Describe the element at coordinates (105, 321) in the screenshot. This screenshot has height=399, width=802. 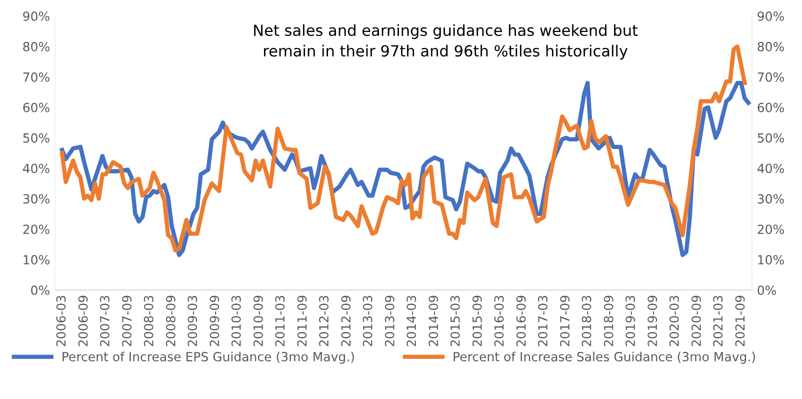
I see `x-tick-label: 2007-03` at that location.